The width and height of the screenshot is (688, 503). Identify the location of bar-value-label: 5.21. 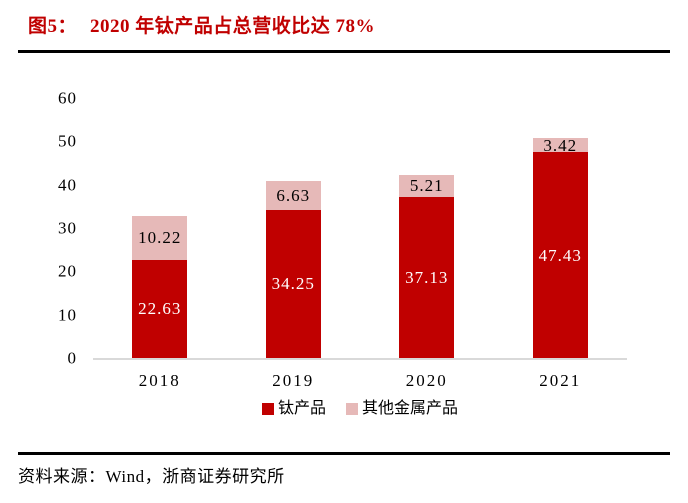
(426, 186).